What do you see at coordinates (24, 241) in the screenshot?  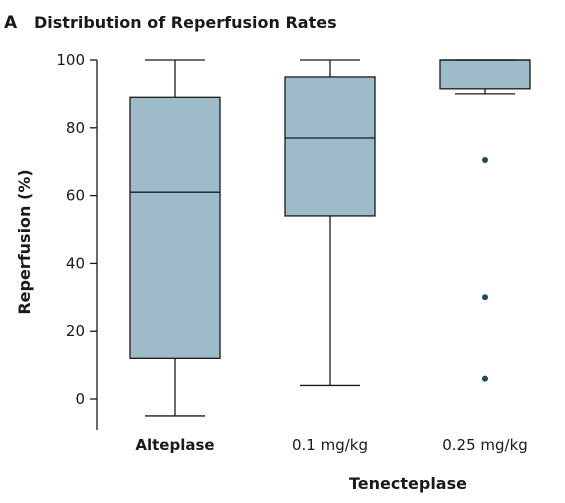 I see `y-axis-title: Reperfusion (%)` at bounding box center [24, 241].